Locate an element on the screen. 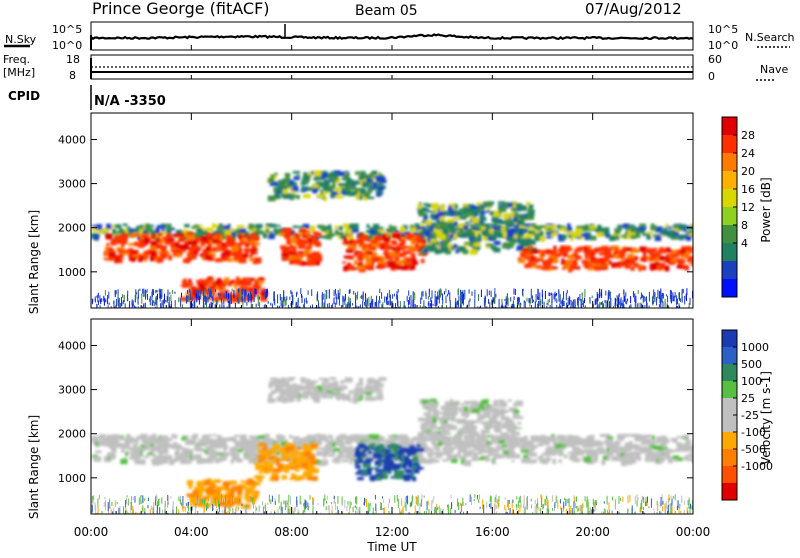  power-colorbar-tick-label: 20 is located at coordinates (748, 171).